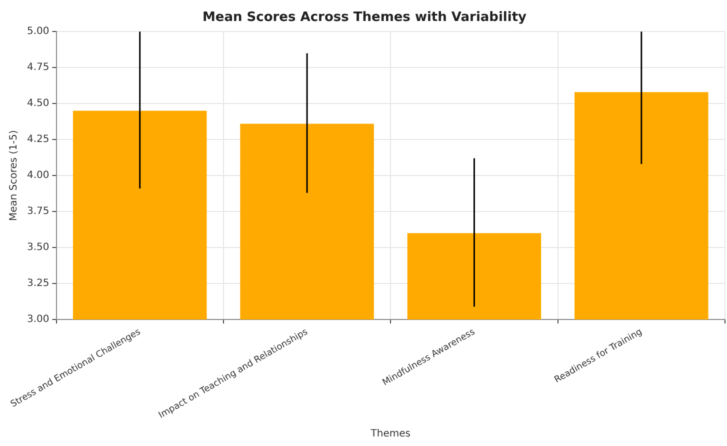 The width and height of the screenshot is (727, 446). Describe the element at coordinates (38, 320) in the screenshot. I see `y-tick-label: 3.00` at that location.